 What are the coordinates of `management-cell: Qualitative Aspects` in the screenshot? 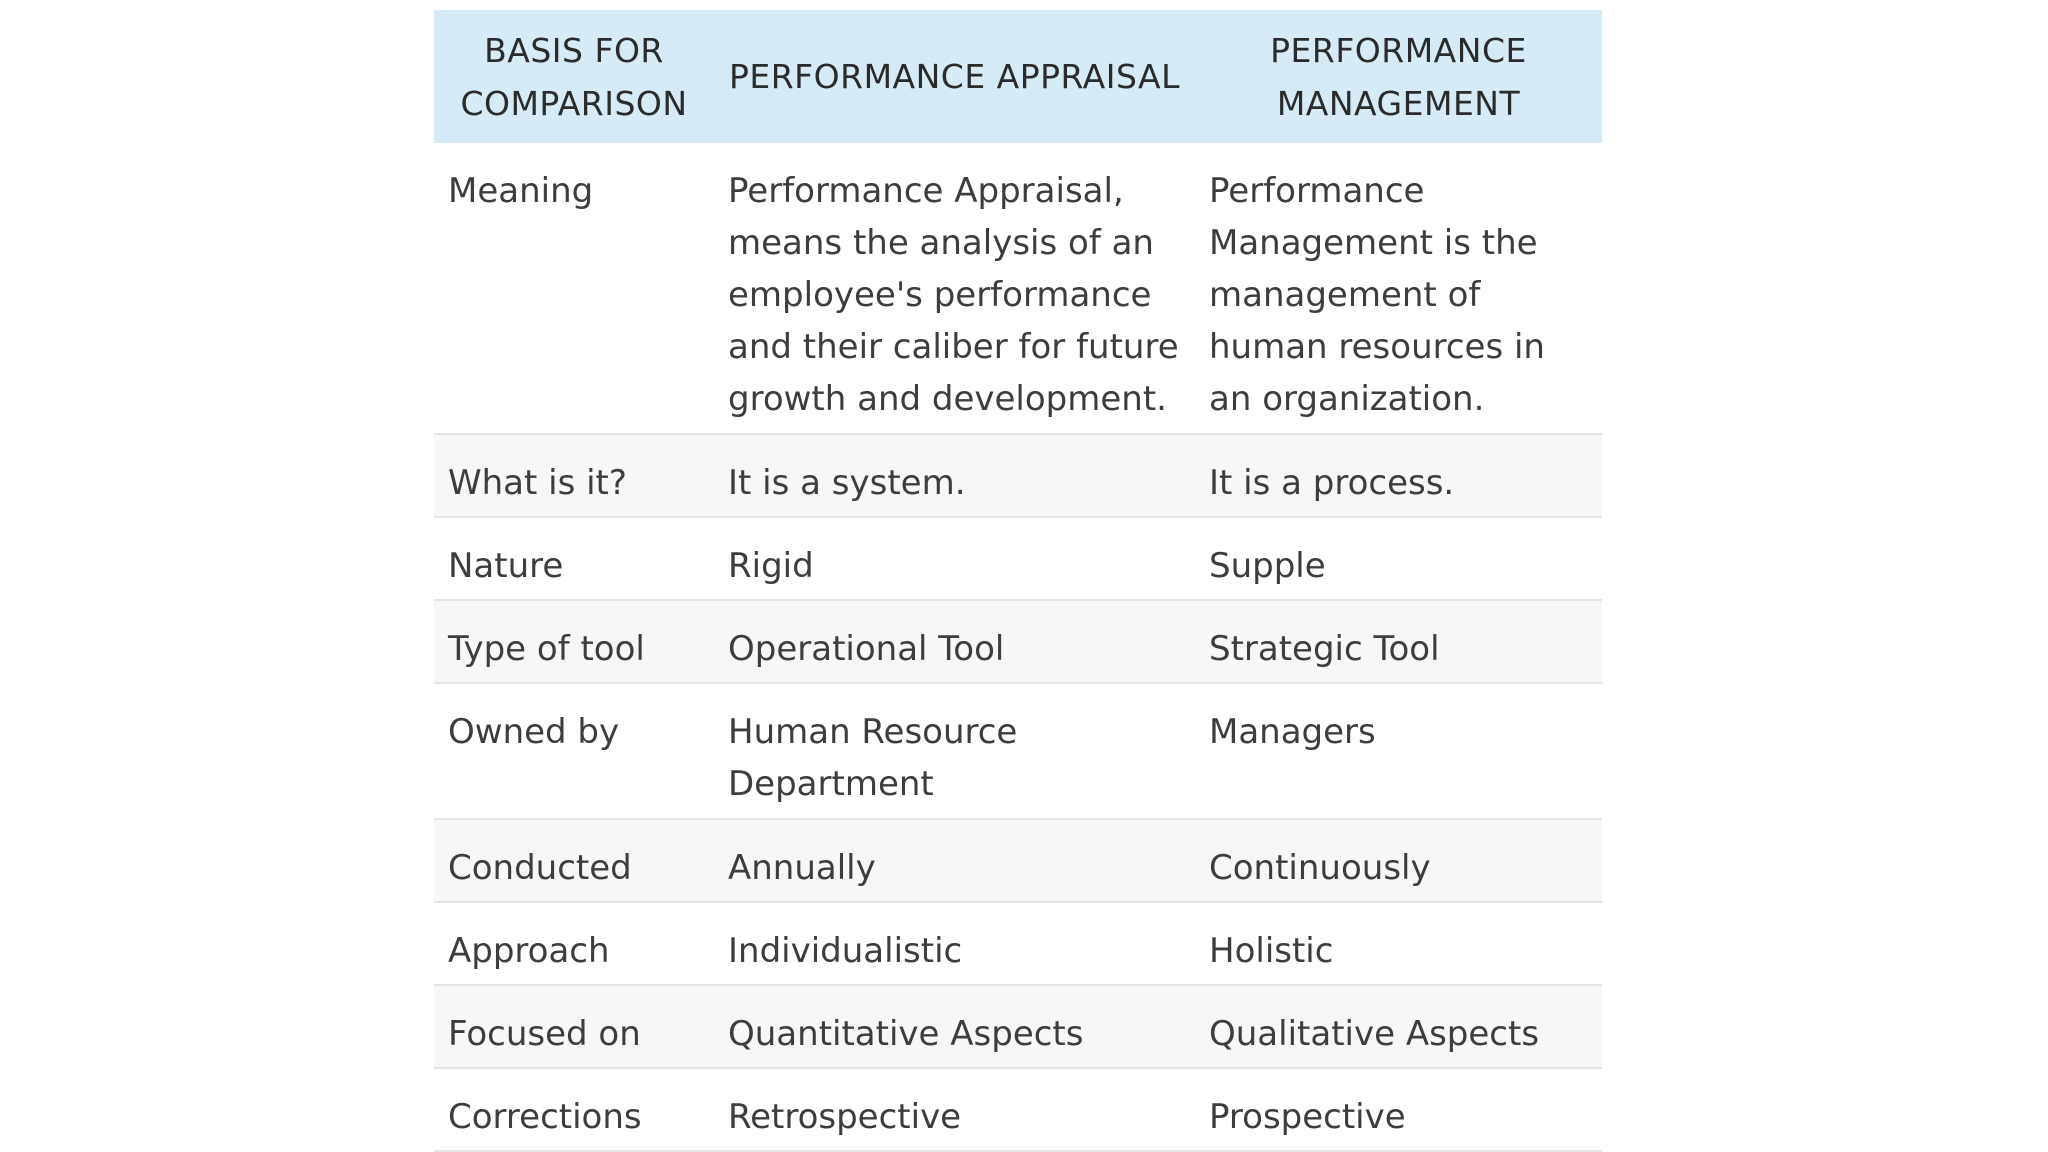 It's located at (1398, 1027).